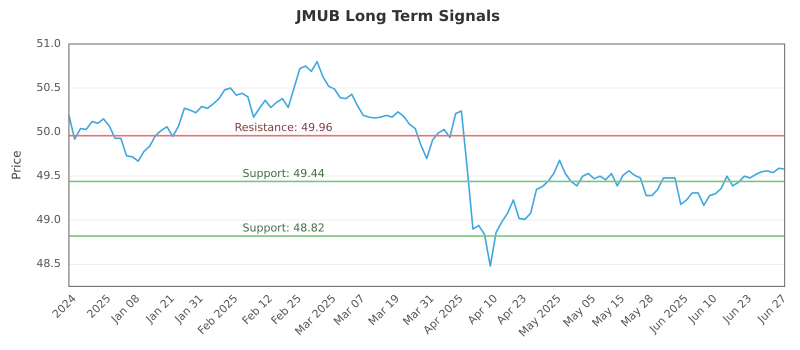  Describe the element at coordinates (16, 165) in the screenshot. I see `y-axis-title: Price` at that location.